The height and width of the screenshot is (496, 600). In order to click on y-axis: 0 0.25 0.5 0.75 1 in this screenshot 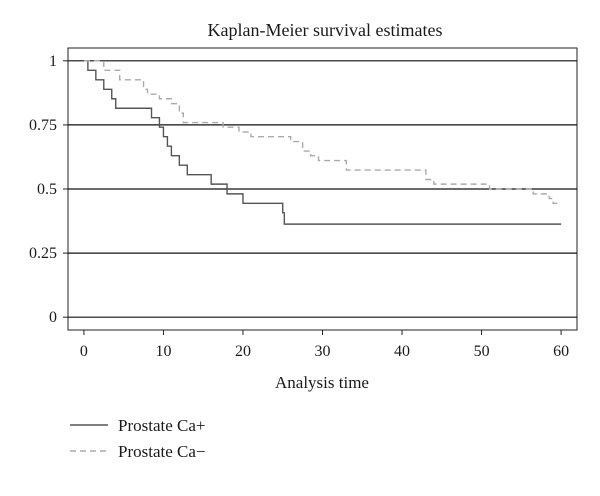, I will do `click(48, 189)`.